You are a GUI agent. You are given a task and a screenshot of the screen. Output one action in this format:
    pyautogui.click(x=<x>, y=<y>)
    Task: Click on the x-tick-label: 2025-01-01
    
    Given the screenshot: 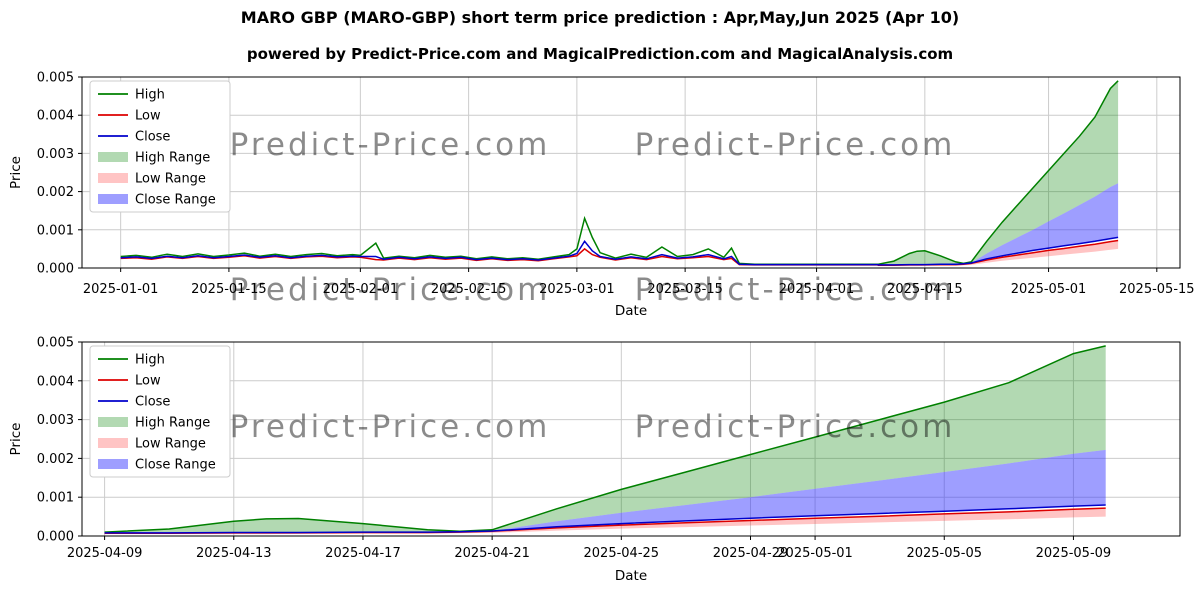 What is the action you would take?
    pyautogui.click(x=121, y=289)
    